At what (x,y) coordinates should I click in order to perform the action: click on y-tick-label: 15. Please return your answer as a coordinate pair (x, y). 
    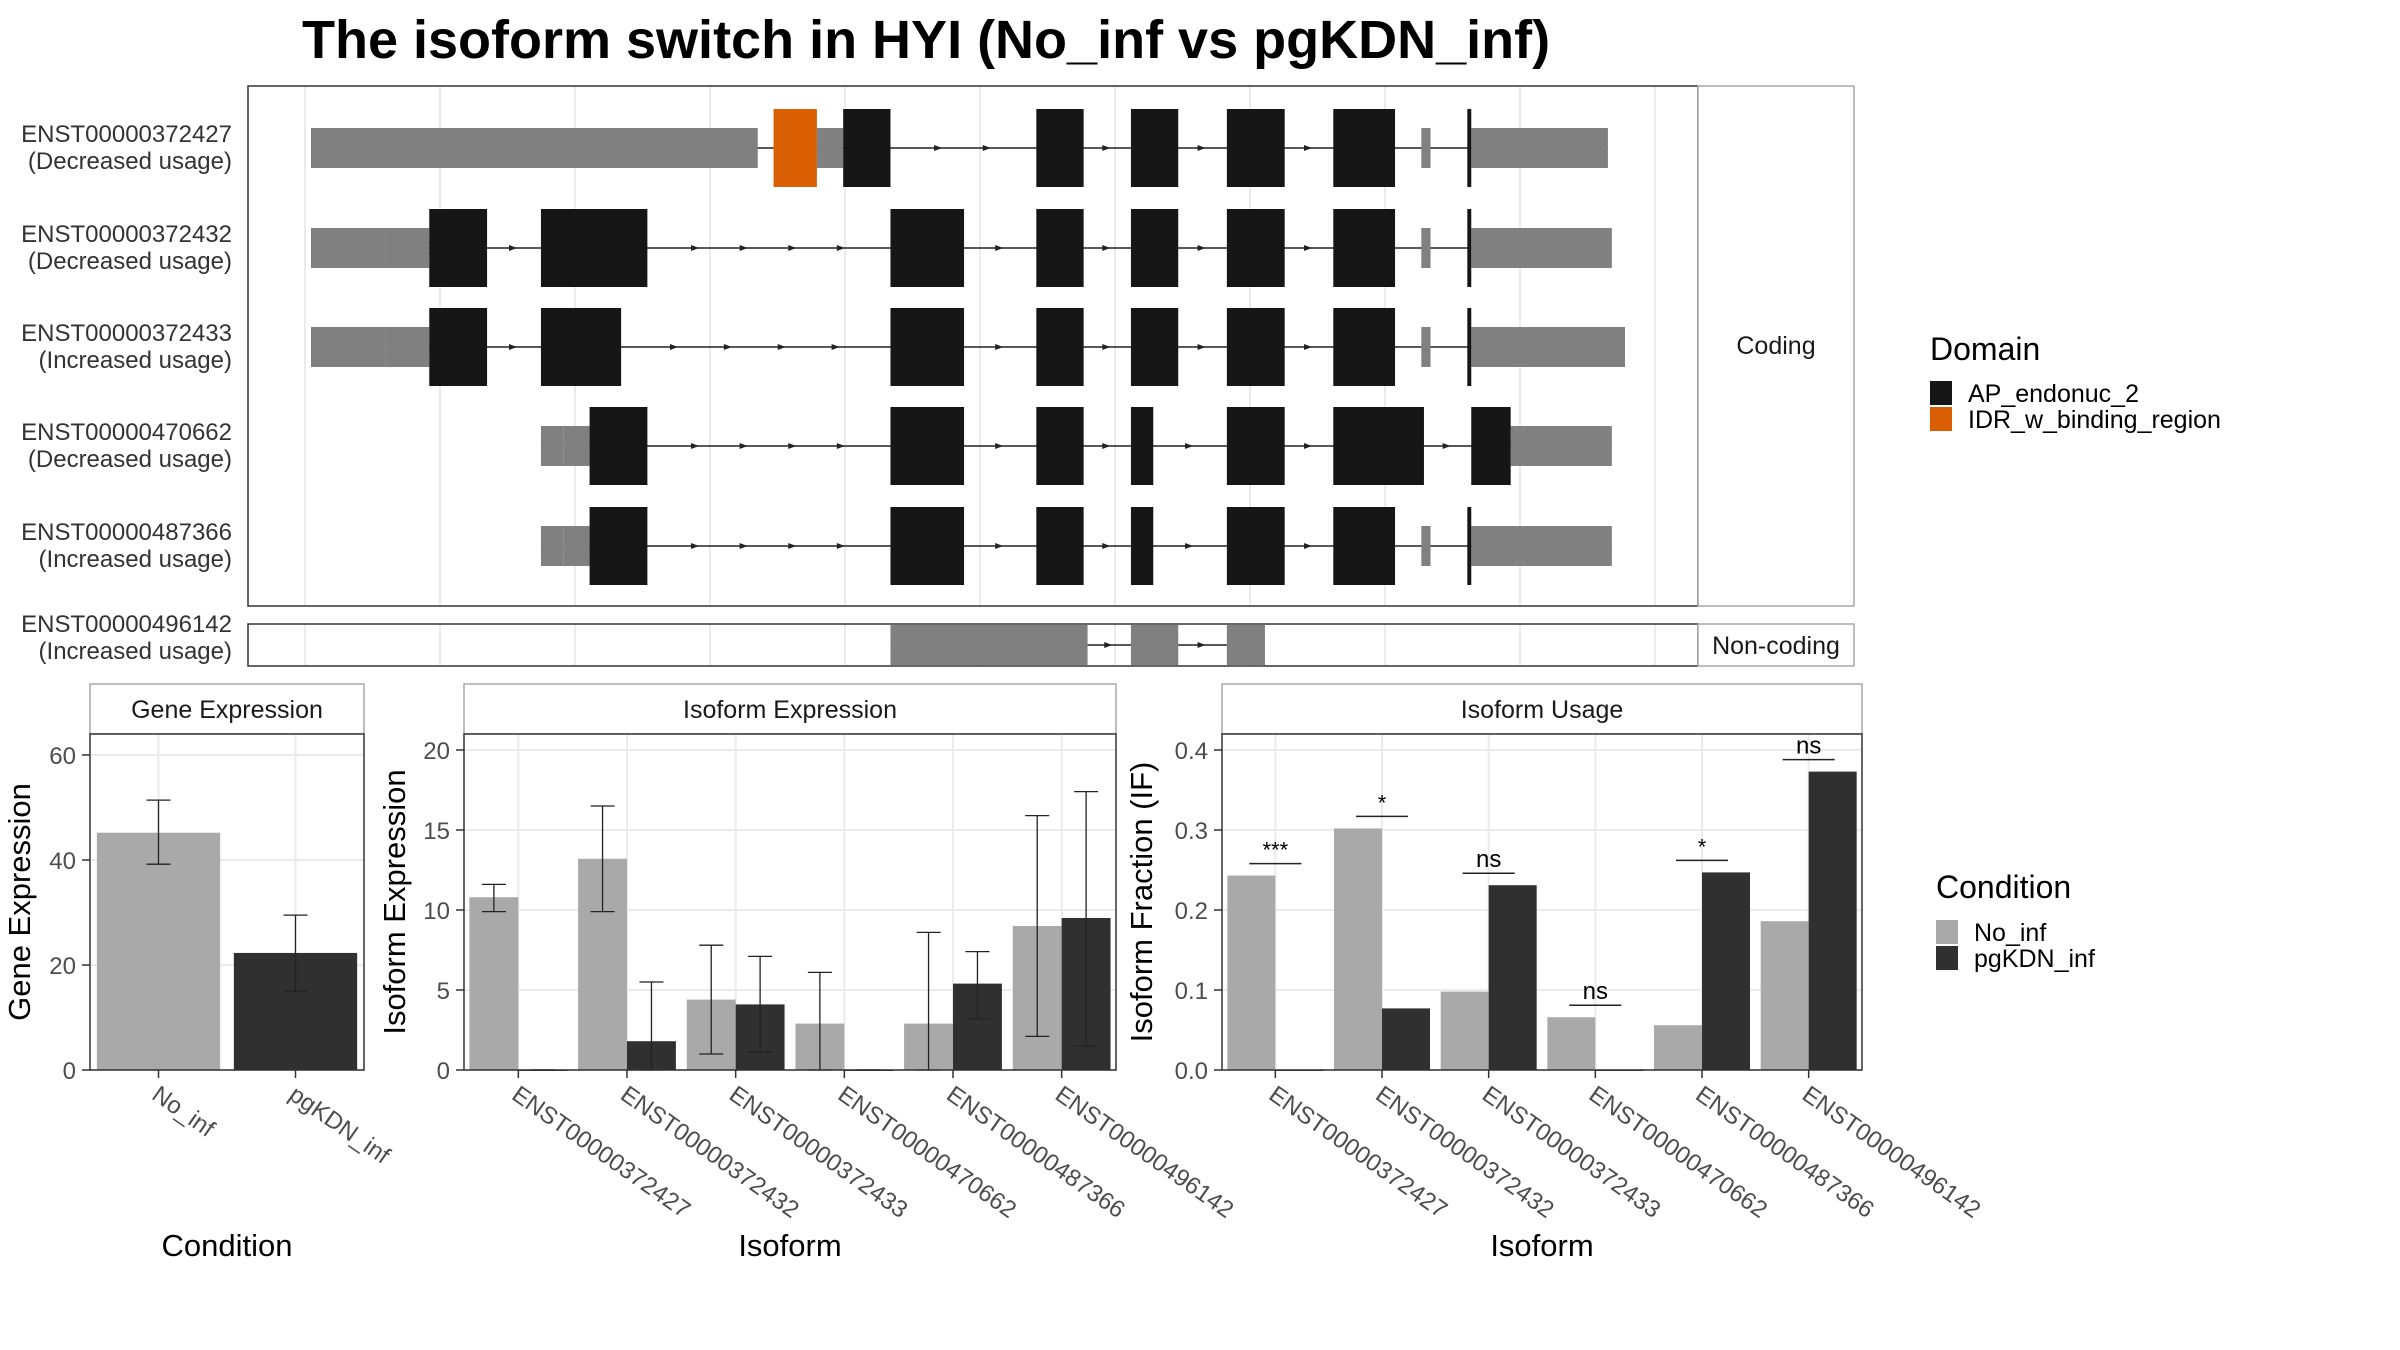
    Looking at the image, I should click on (436, 831).